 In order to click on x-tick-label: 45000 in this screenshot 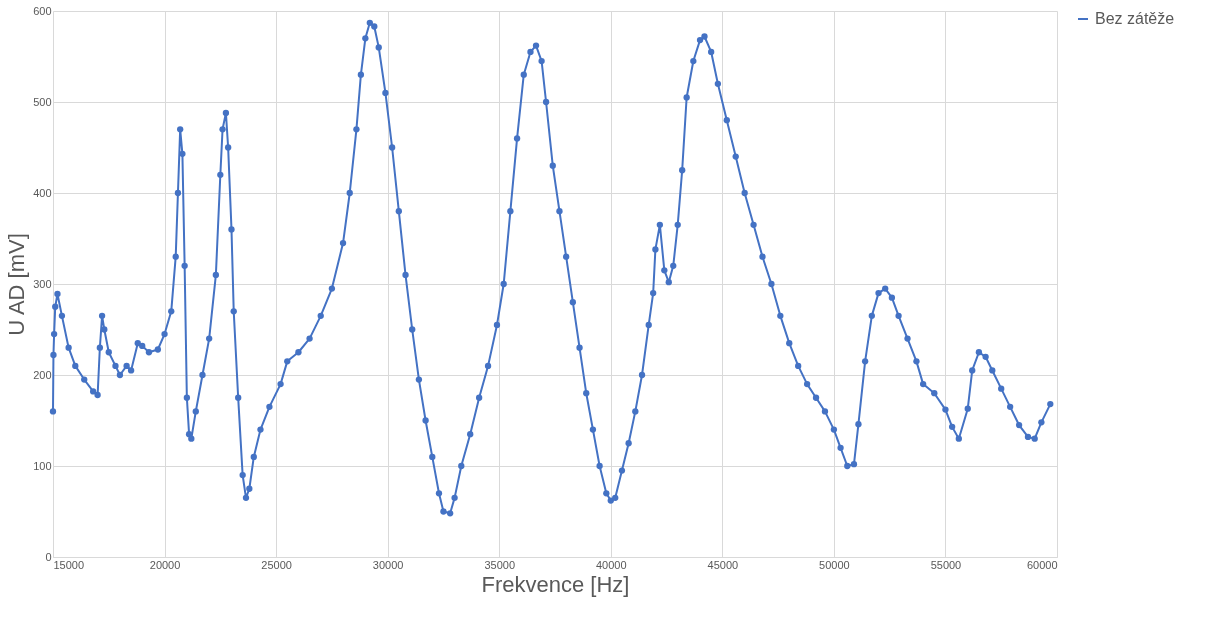, I will do `click(723, 564)`.